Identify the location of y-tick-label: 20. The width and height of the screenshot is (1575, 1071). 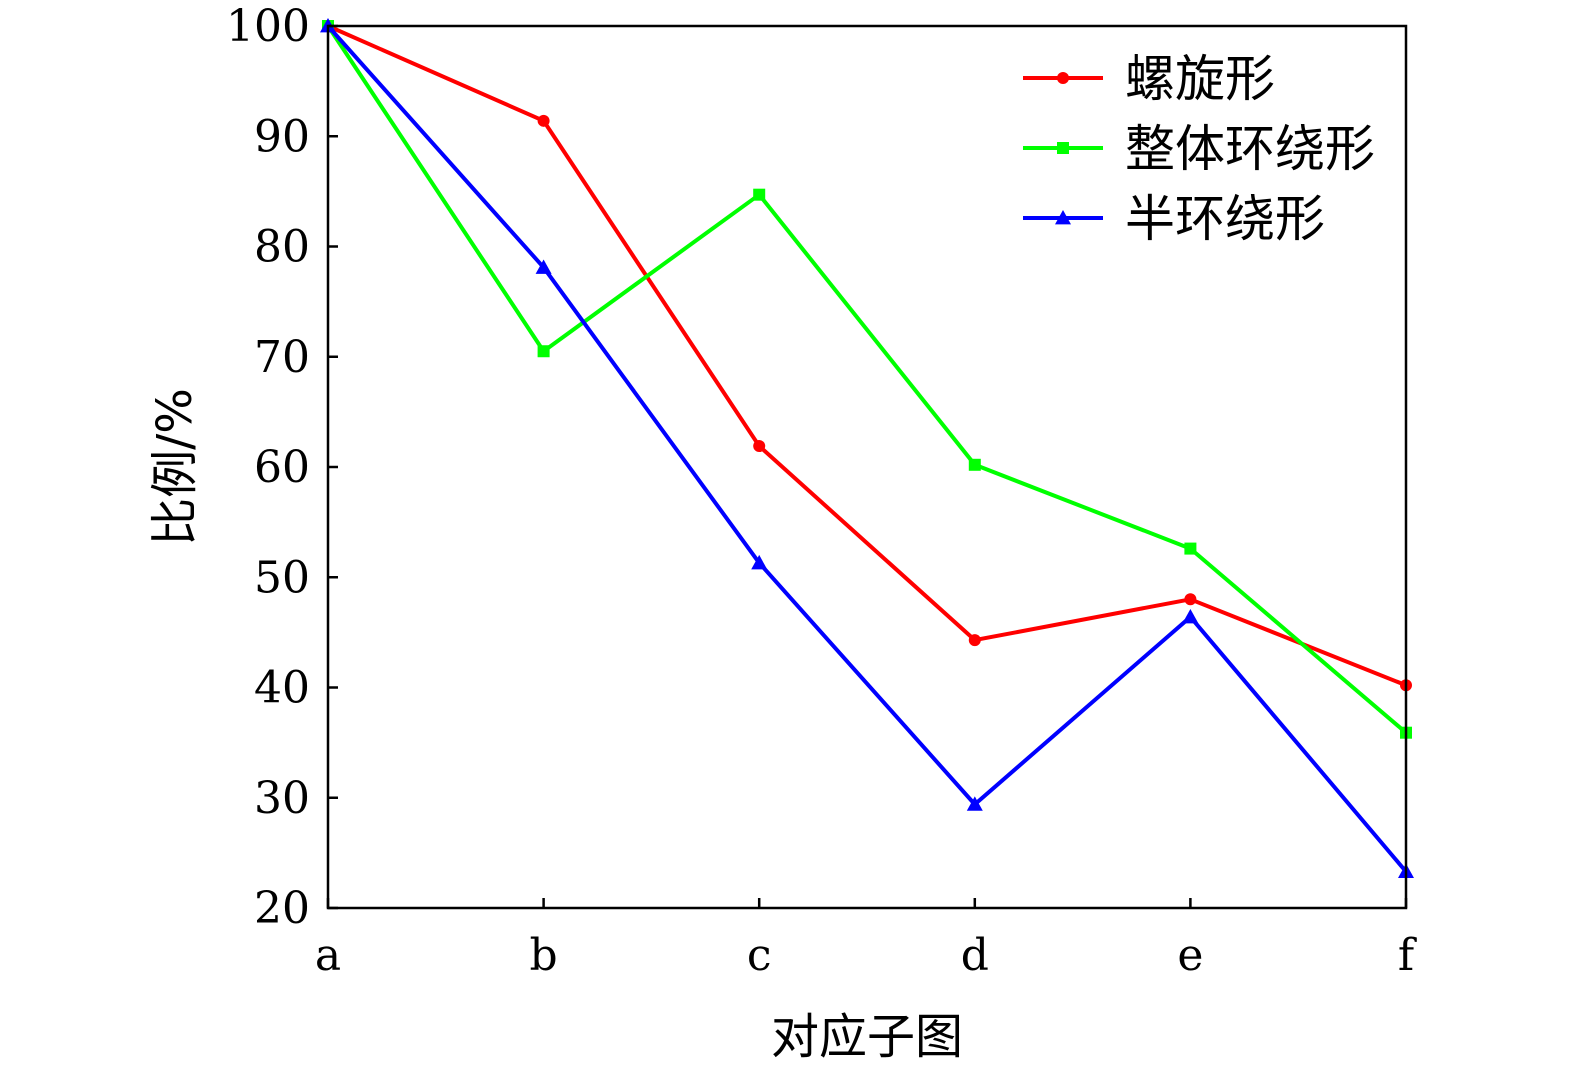
(282, 908).